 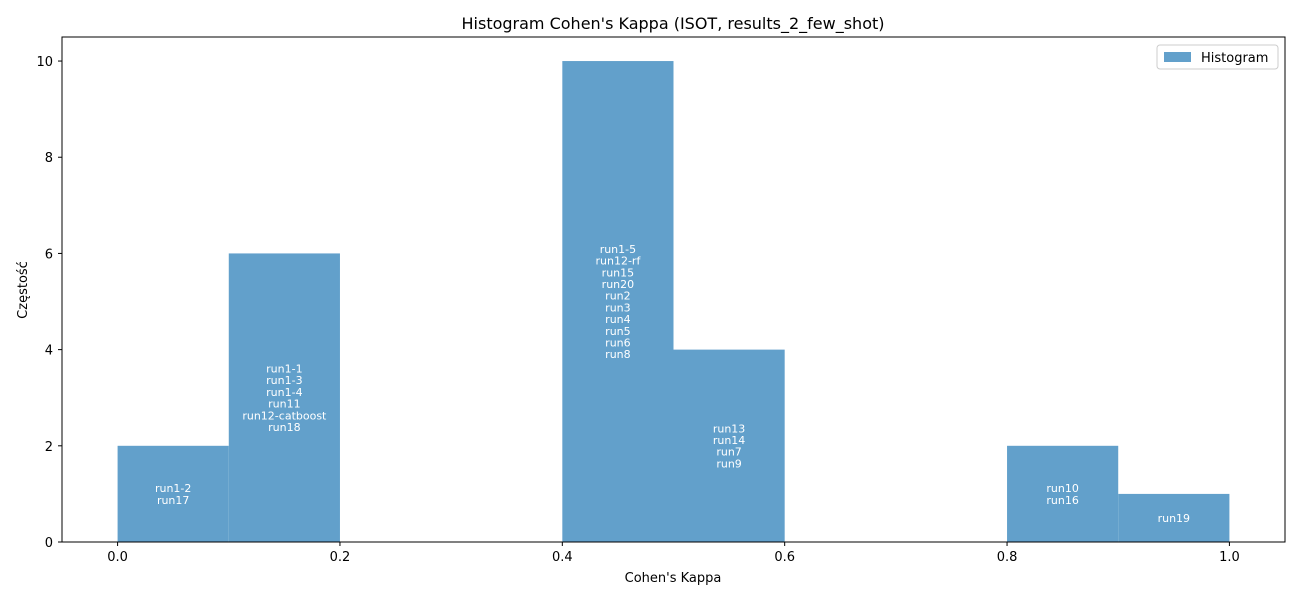 I want to click on x-tick-label: 1.0, so click(x=1229, y=557).